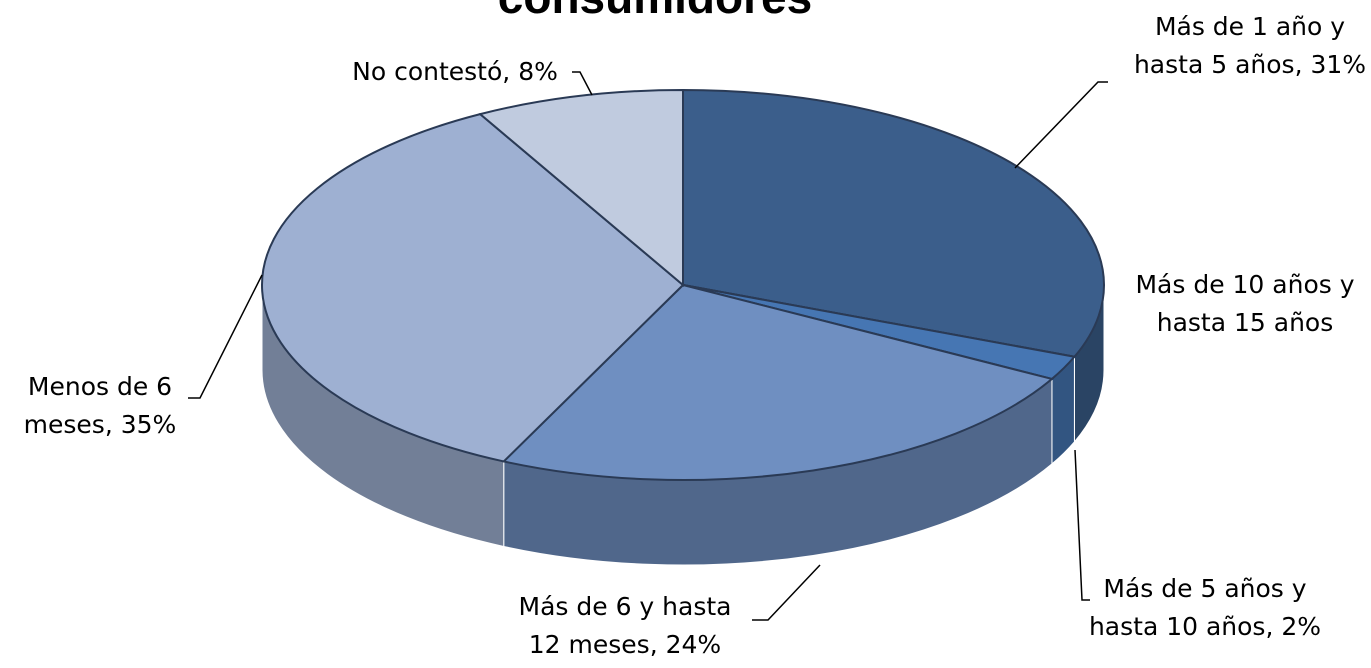 This screenshot has height=668, width=1371. What do you see at coordinates (455, 71) in the screenshot?
I see `data-label: No contestó, 8%` at bounding box center [455, 71].